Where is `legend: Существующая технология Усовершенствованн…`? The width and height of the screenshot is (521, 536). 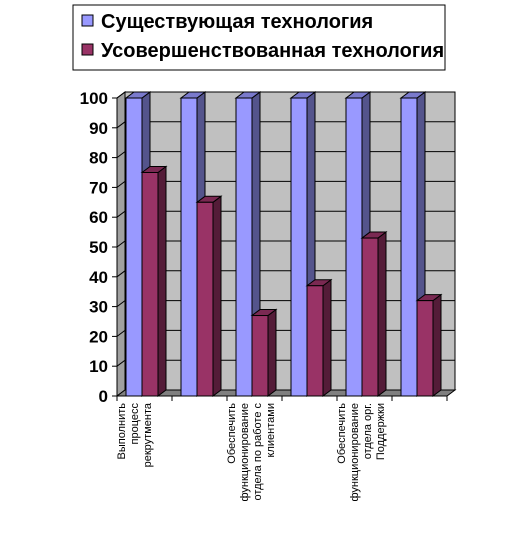
legend: Существующая технология Усовершенствованн… is located at coordinates (259, 37).